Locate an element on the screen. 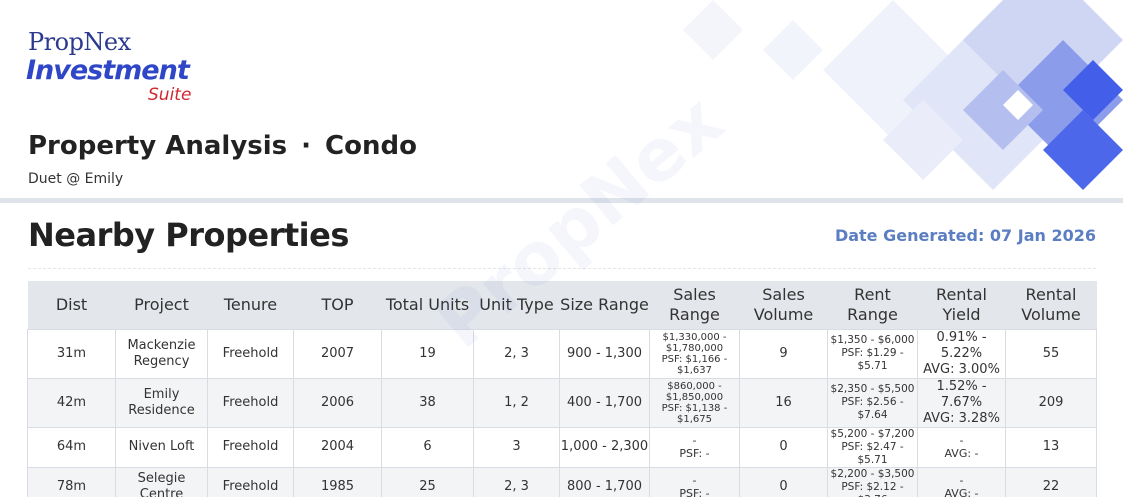 The height and width of the screenshot is (497, 1123). logo-suite: Suite is located at coordinates (170, 95).